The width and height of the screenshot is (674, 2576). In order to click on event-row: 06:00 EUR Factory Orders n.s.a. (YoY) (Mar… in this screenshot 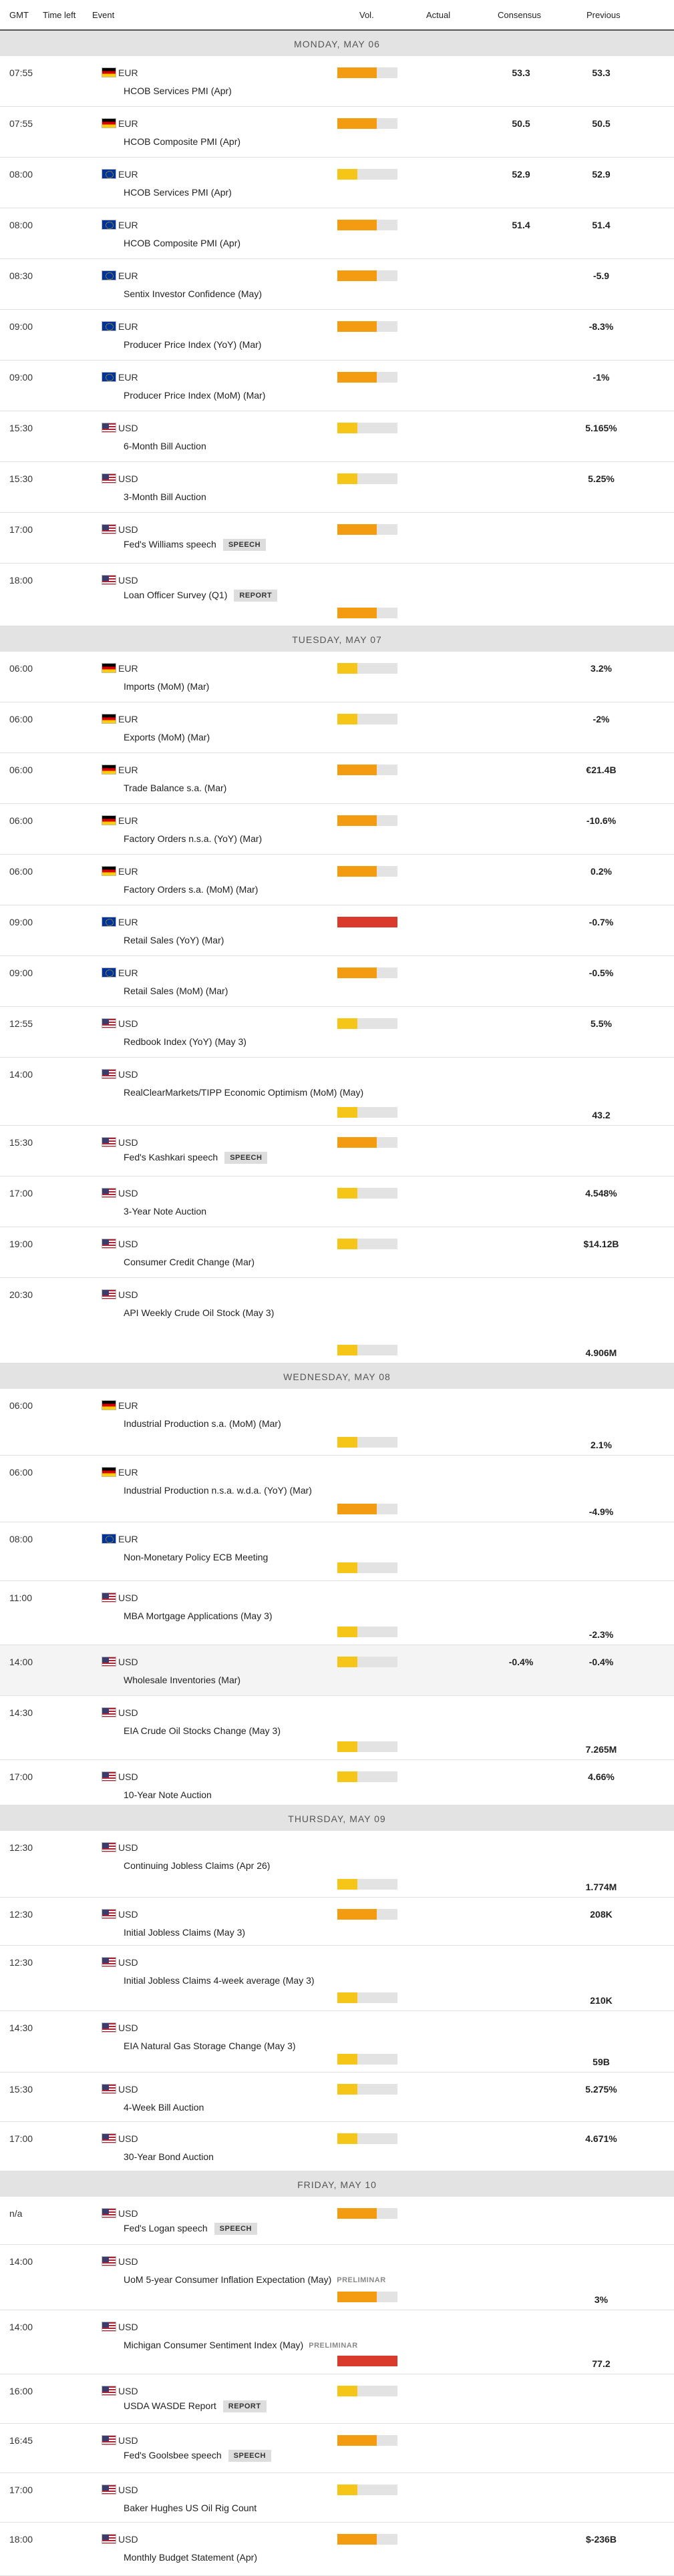, I will do `click(337, 829)`.